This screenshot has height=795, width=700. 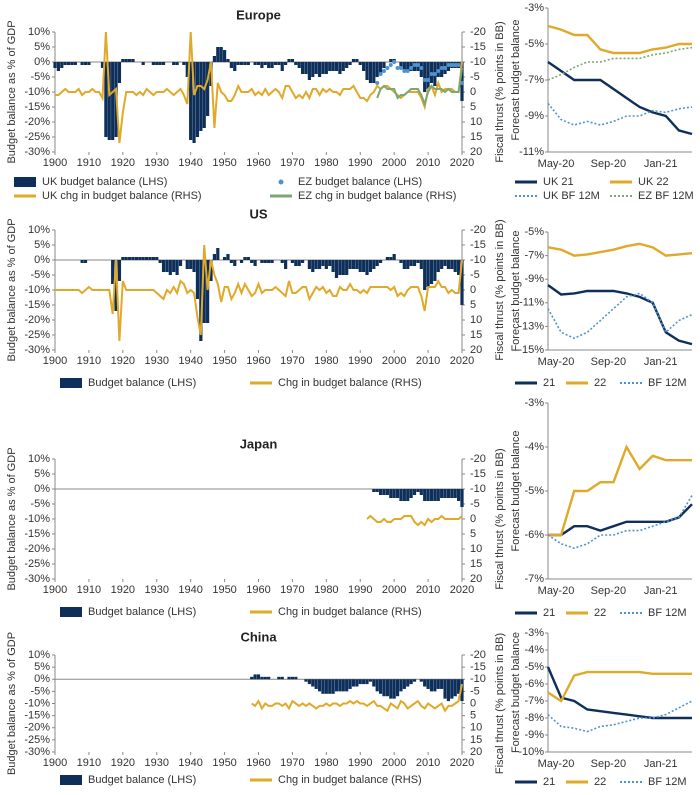 What do you see at coordinates (556, 591) in the screenshot?
I see `x-tick-label: May-20` at bounding box center [556, 591].